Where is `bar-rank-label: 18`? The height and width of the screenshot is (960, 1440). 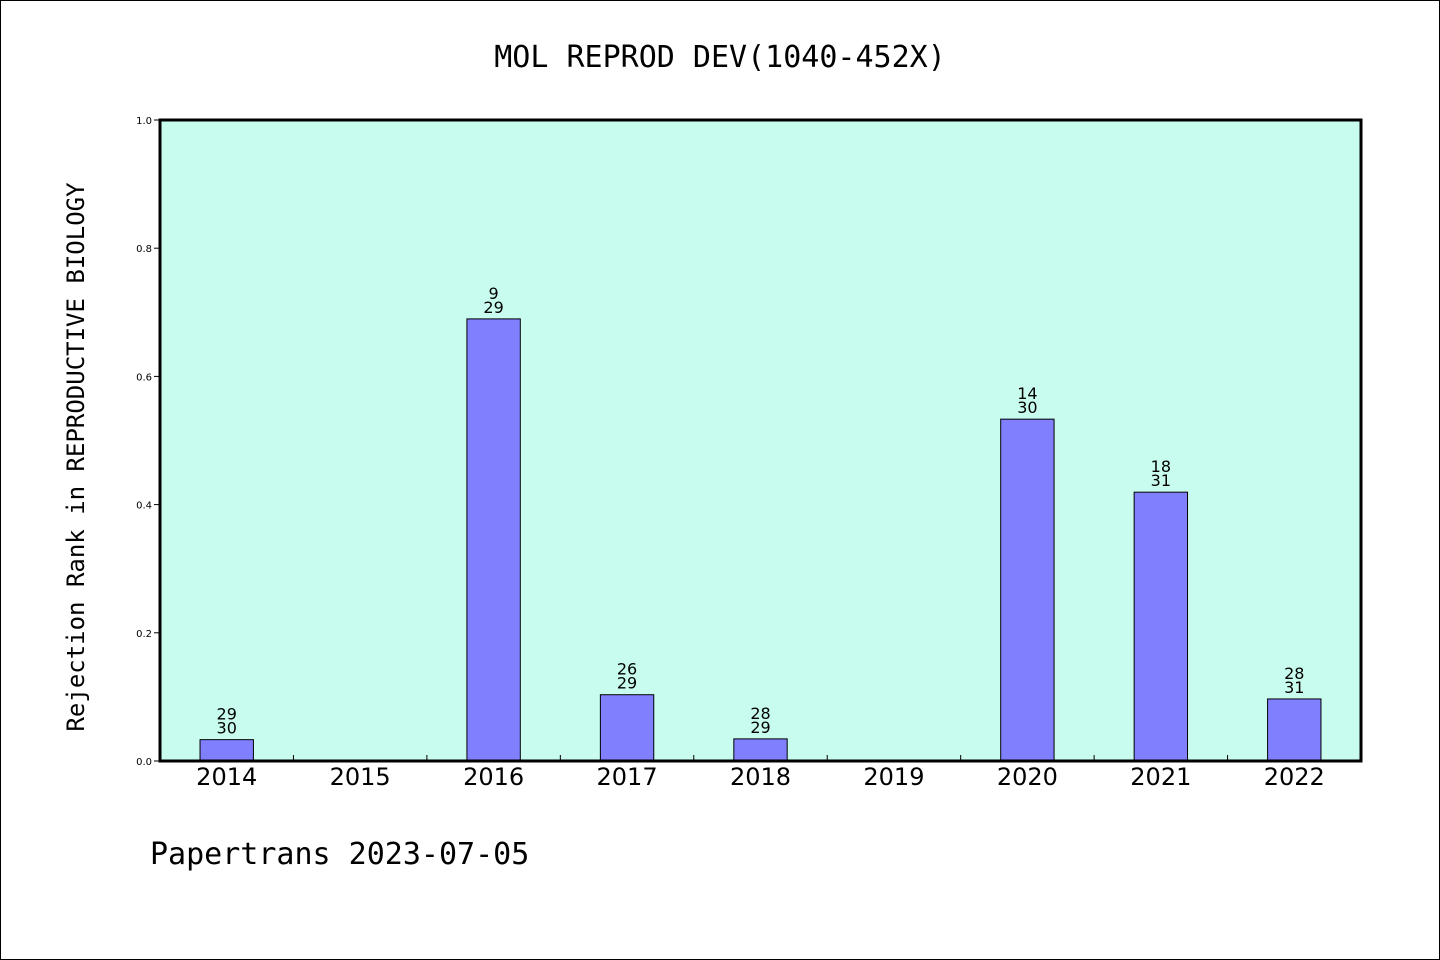
bar-rank-label: 18 is located at coordinates (1161, 466).